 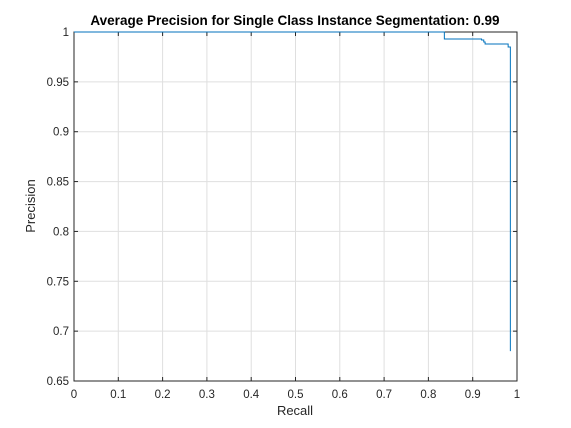 I want to click on y-tick-label: 1, so click(x=66, y=33).